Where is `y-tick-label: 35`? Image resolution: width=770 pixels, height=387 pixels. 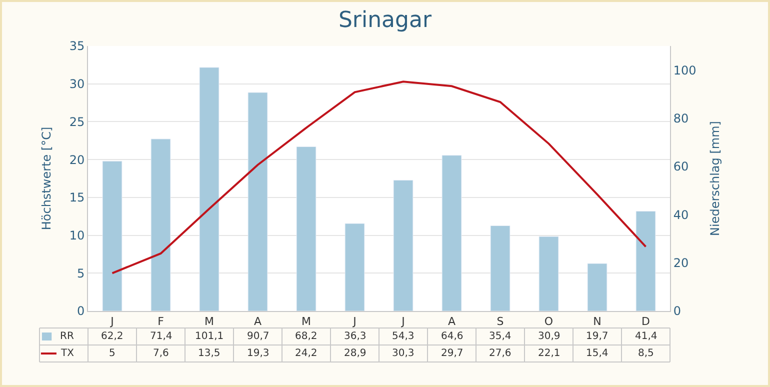
y-tick-label: 35 is located at coordinates (77, 46).